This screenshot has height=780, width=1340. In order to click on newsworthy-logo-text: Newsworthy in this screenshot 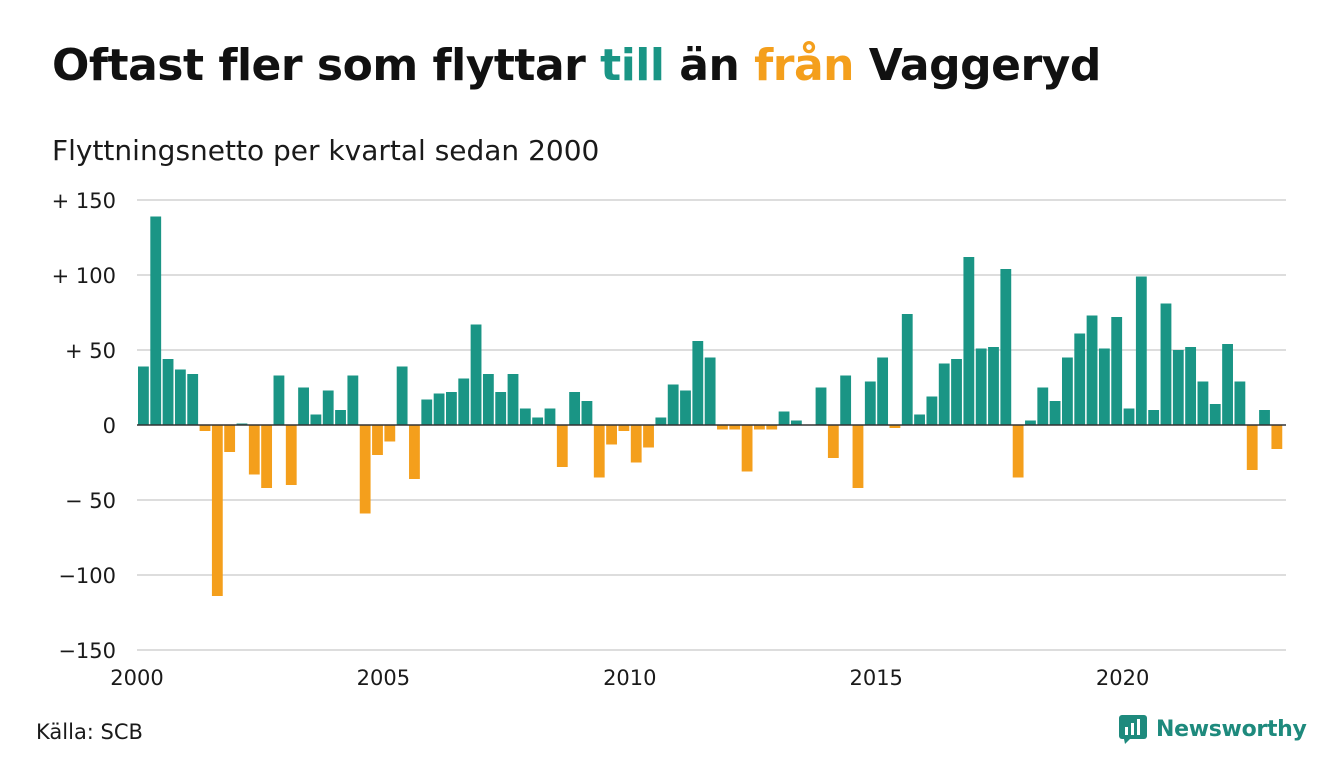, I will do `click(1231, 729)`.